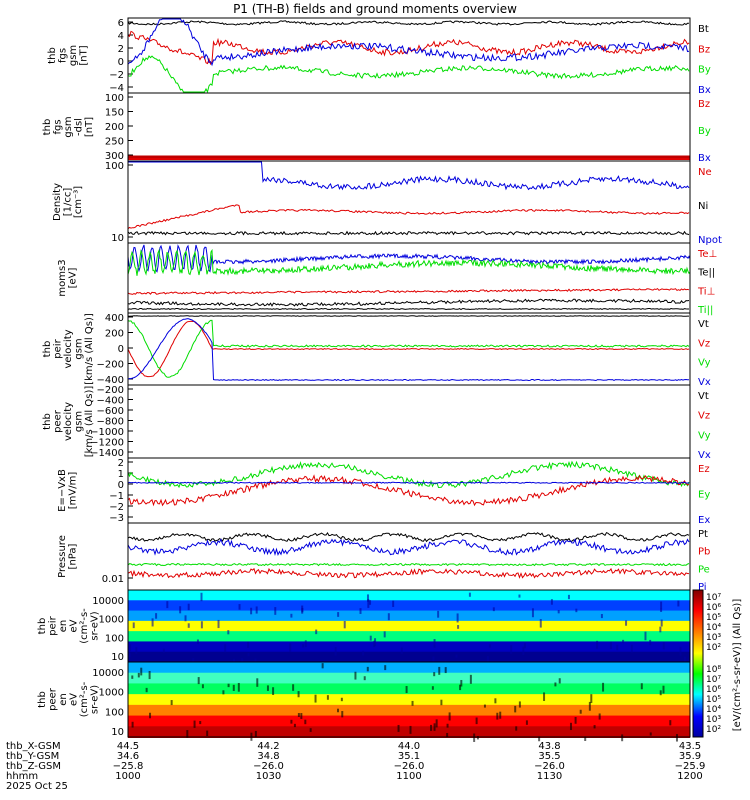 The height and width of the screenshot is (800, 750). I want to click on panel-7-ylabel: [mV/m], so click(73, 491).